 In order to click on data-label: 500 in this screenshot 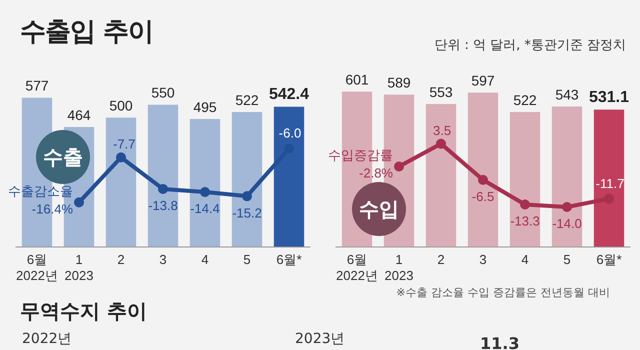, I will do `click(121, 106)`.